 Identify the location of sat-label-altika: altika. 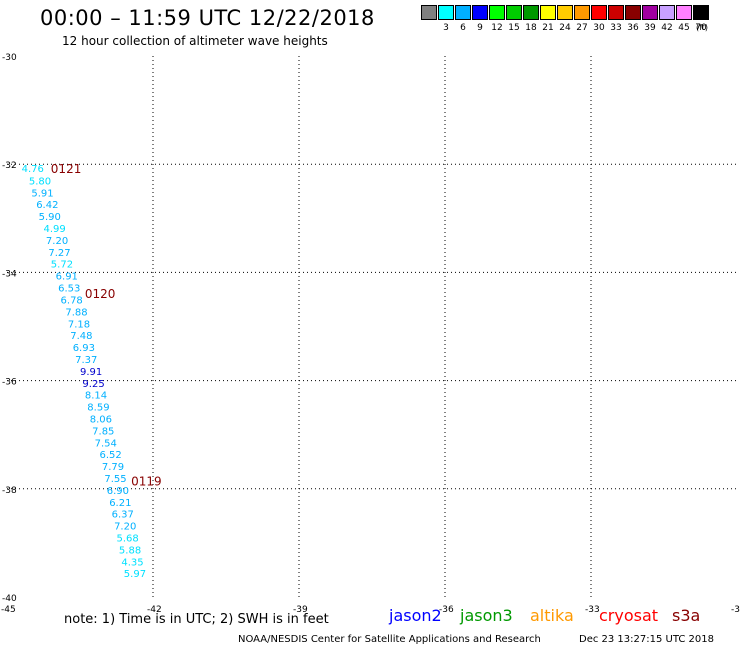
(552, 615).